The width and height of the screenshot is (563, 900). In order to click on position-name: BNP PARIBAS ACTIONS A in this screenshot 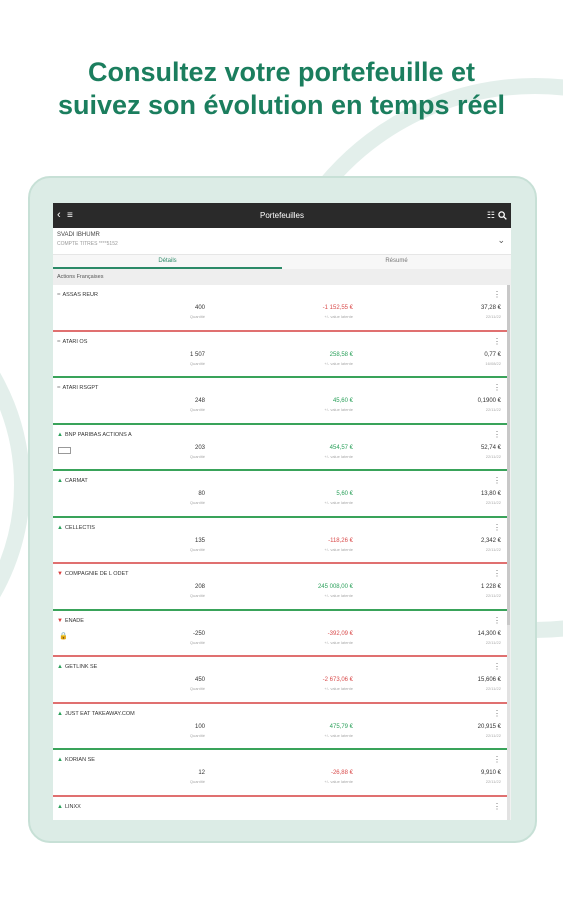, I will do `click(98, 434)`.